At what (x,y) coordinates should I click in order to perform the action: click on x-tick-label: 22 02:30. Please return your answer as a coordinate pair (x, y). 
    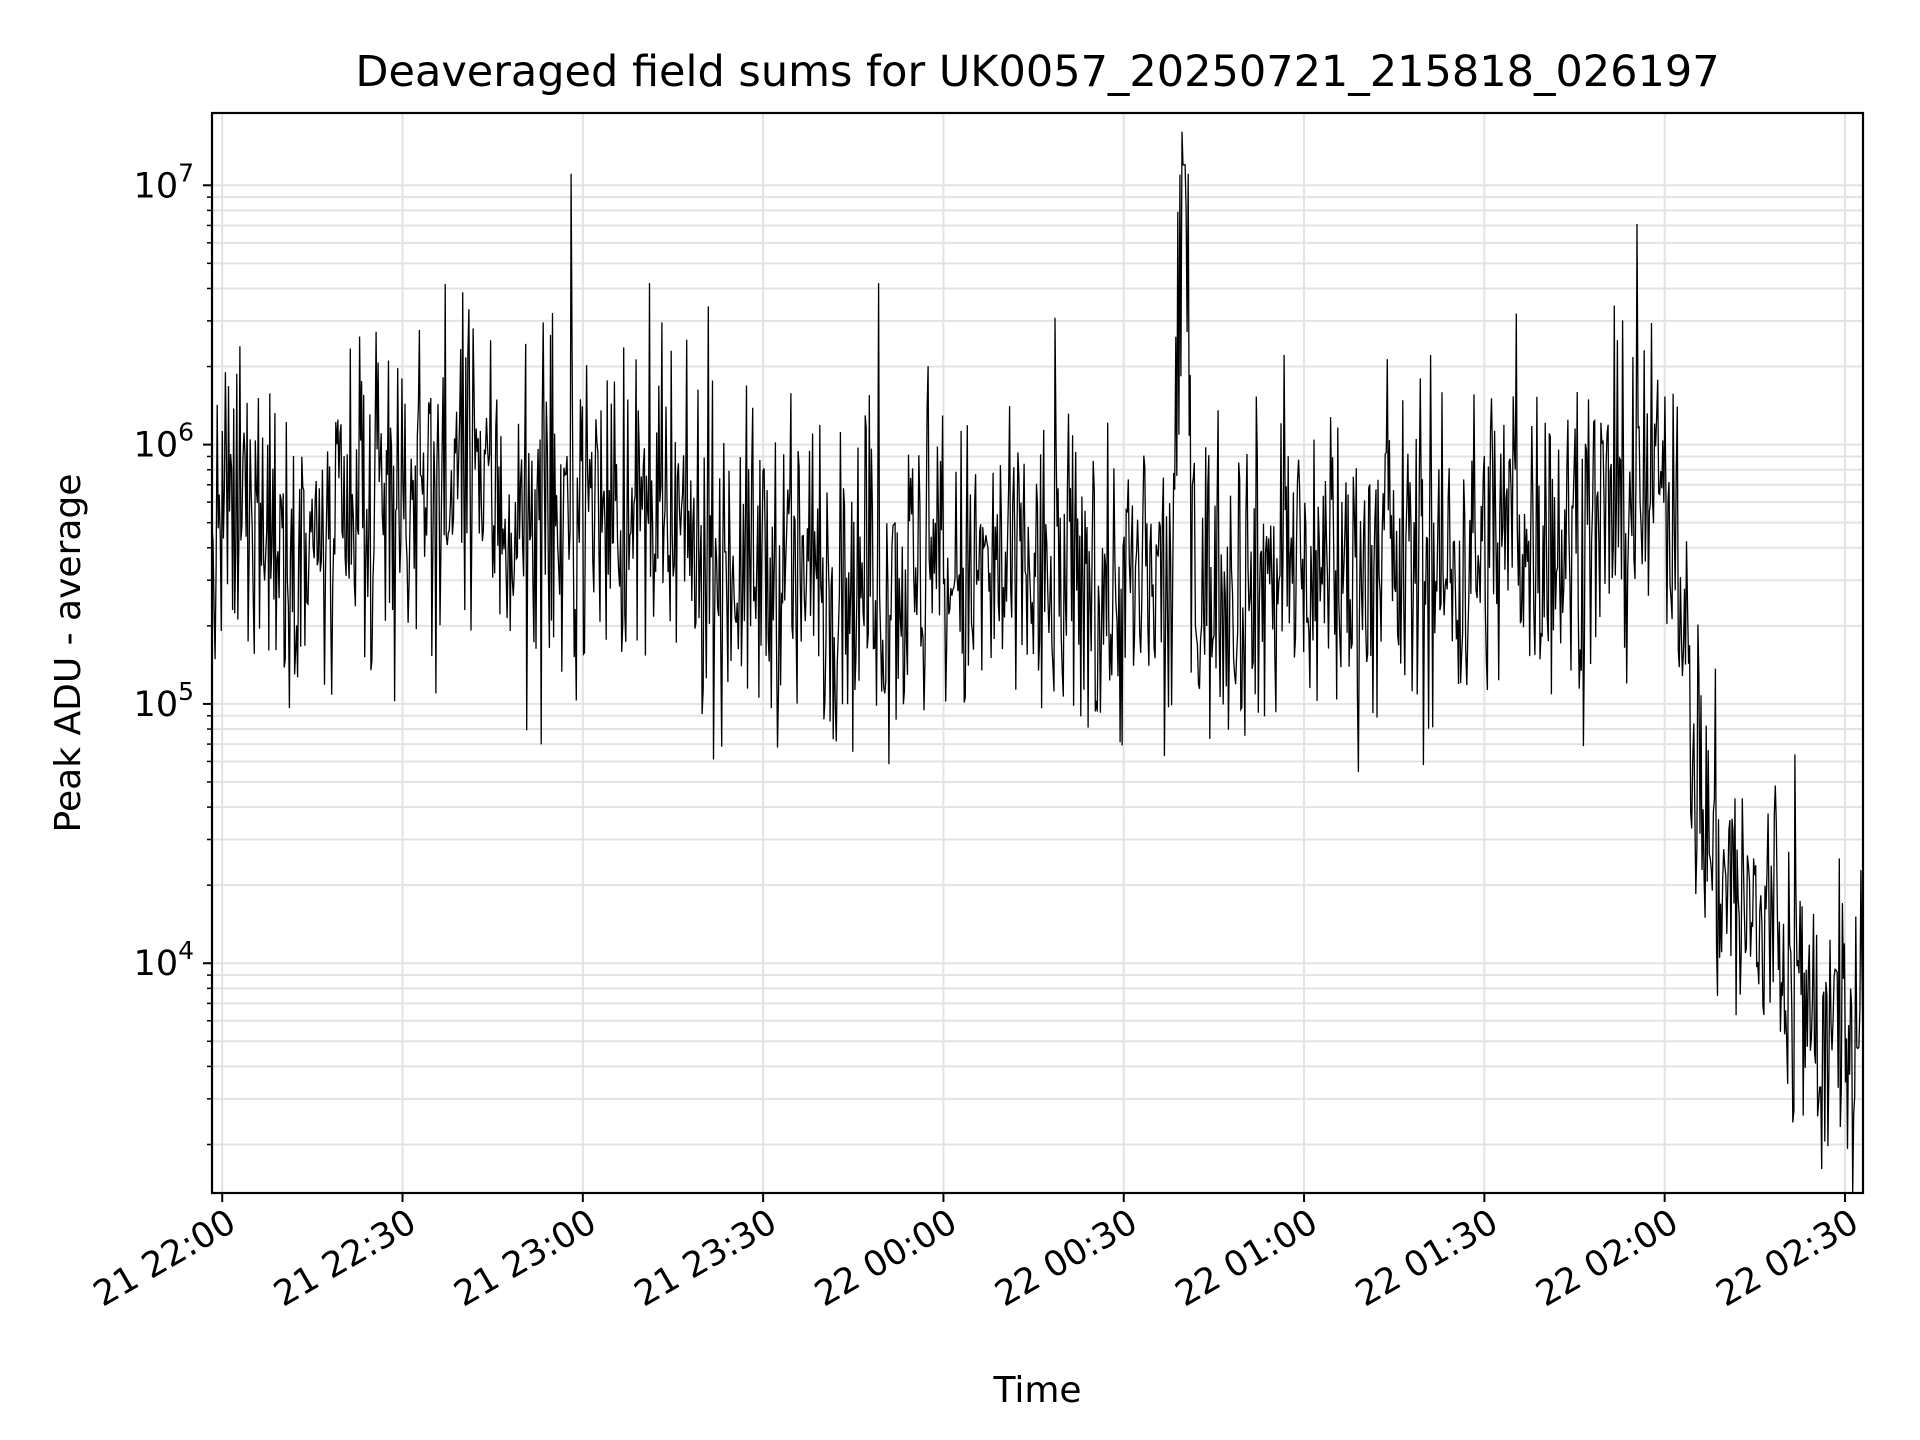
    Looking at the image, I should click on (1788, 1258).